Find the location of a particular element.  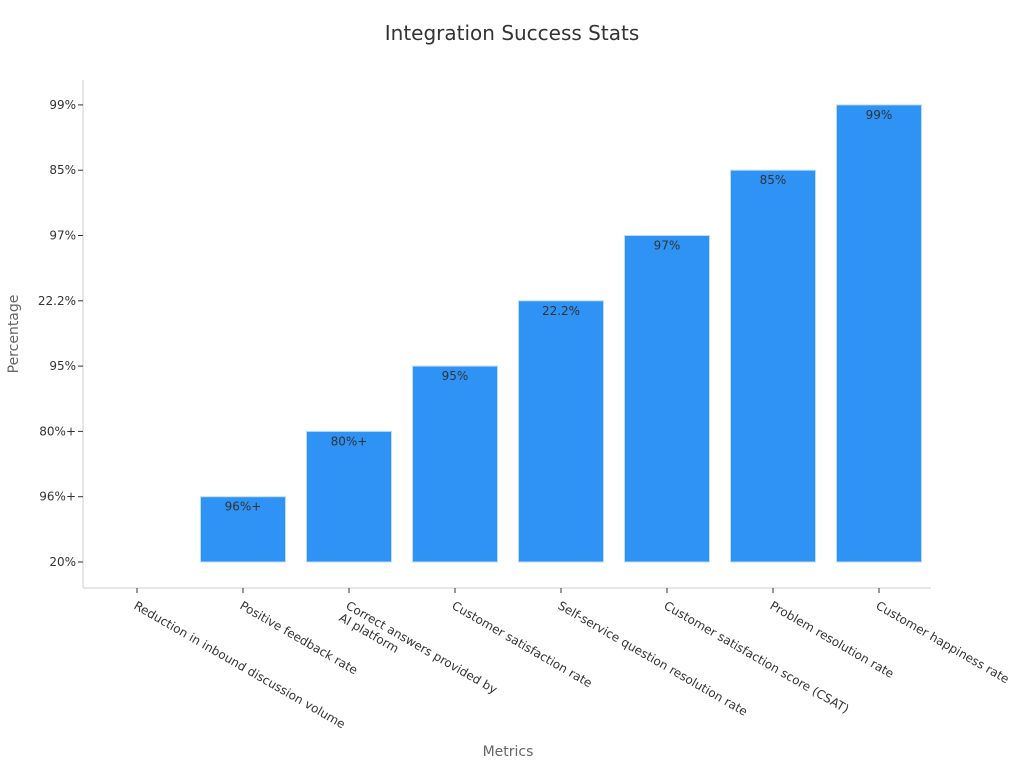

chart-title: Integration Success Stats is located at coordinates (512, 33).